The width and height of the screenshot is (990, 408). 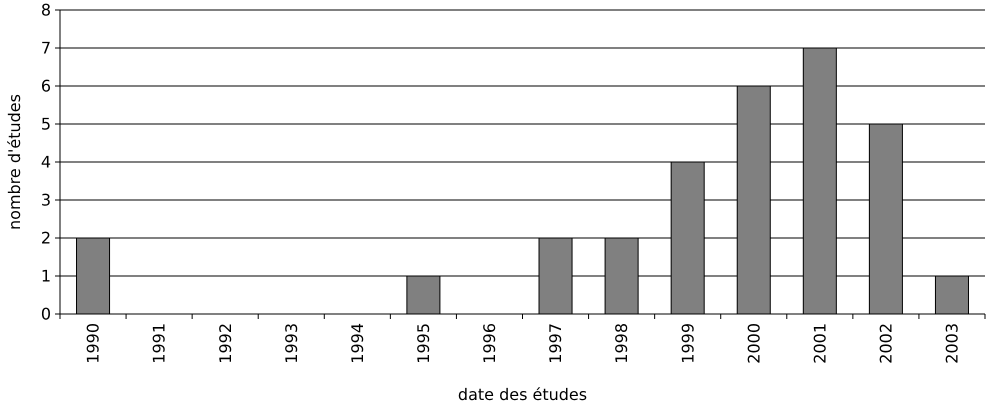 I want to click on x-tick-label: 1998, so click(x=622, y=343).